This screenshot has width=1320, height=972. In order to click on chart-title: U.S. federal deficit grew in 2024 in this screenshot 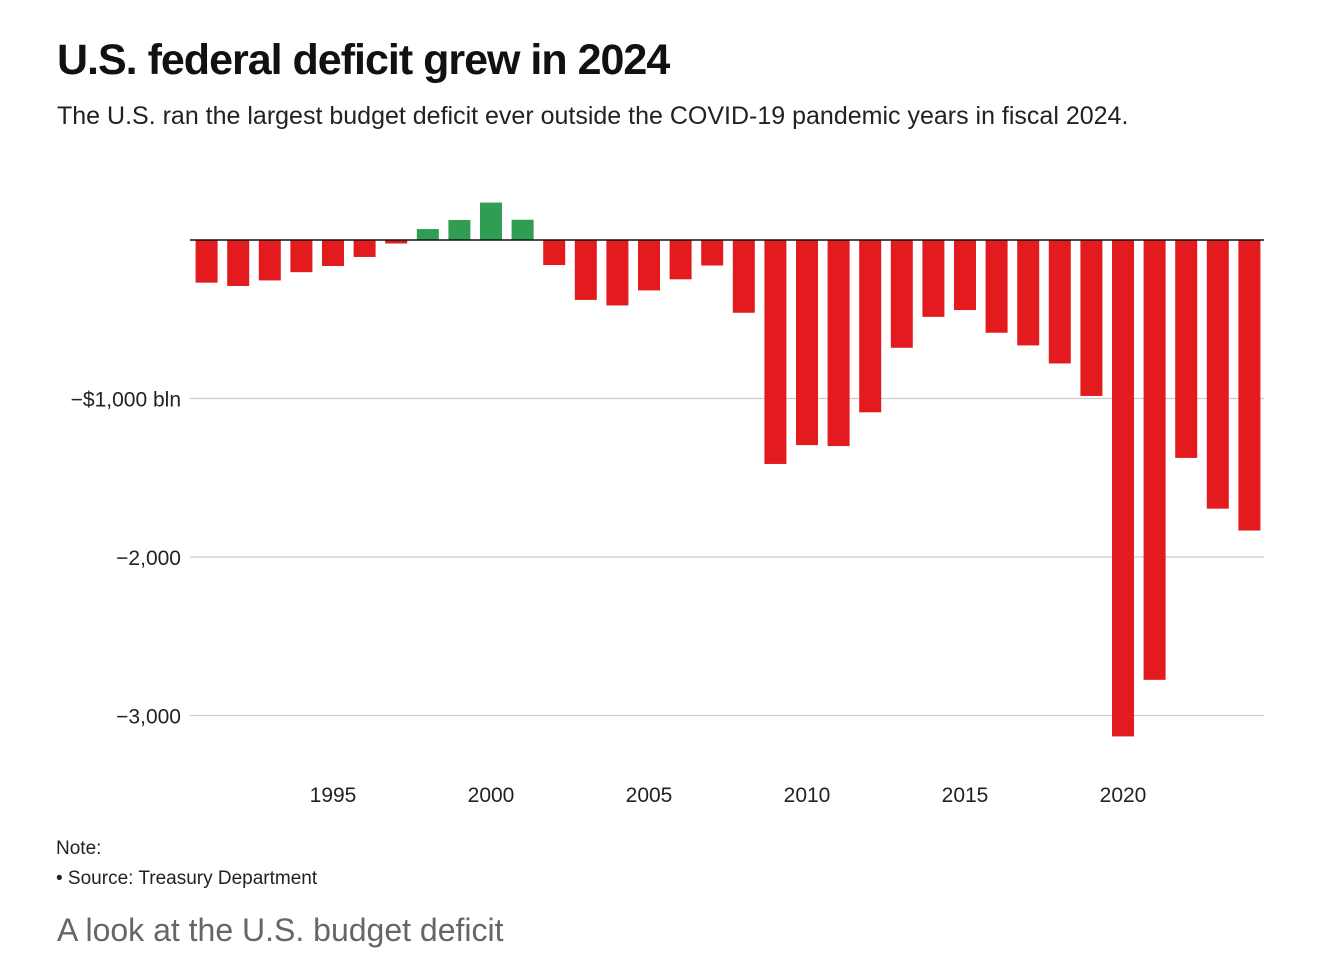, I will do `click(363, 60)`.